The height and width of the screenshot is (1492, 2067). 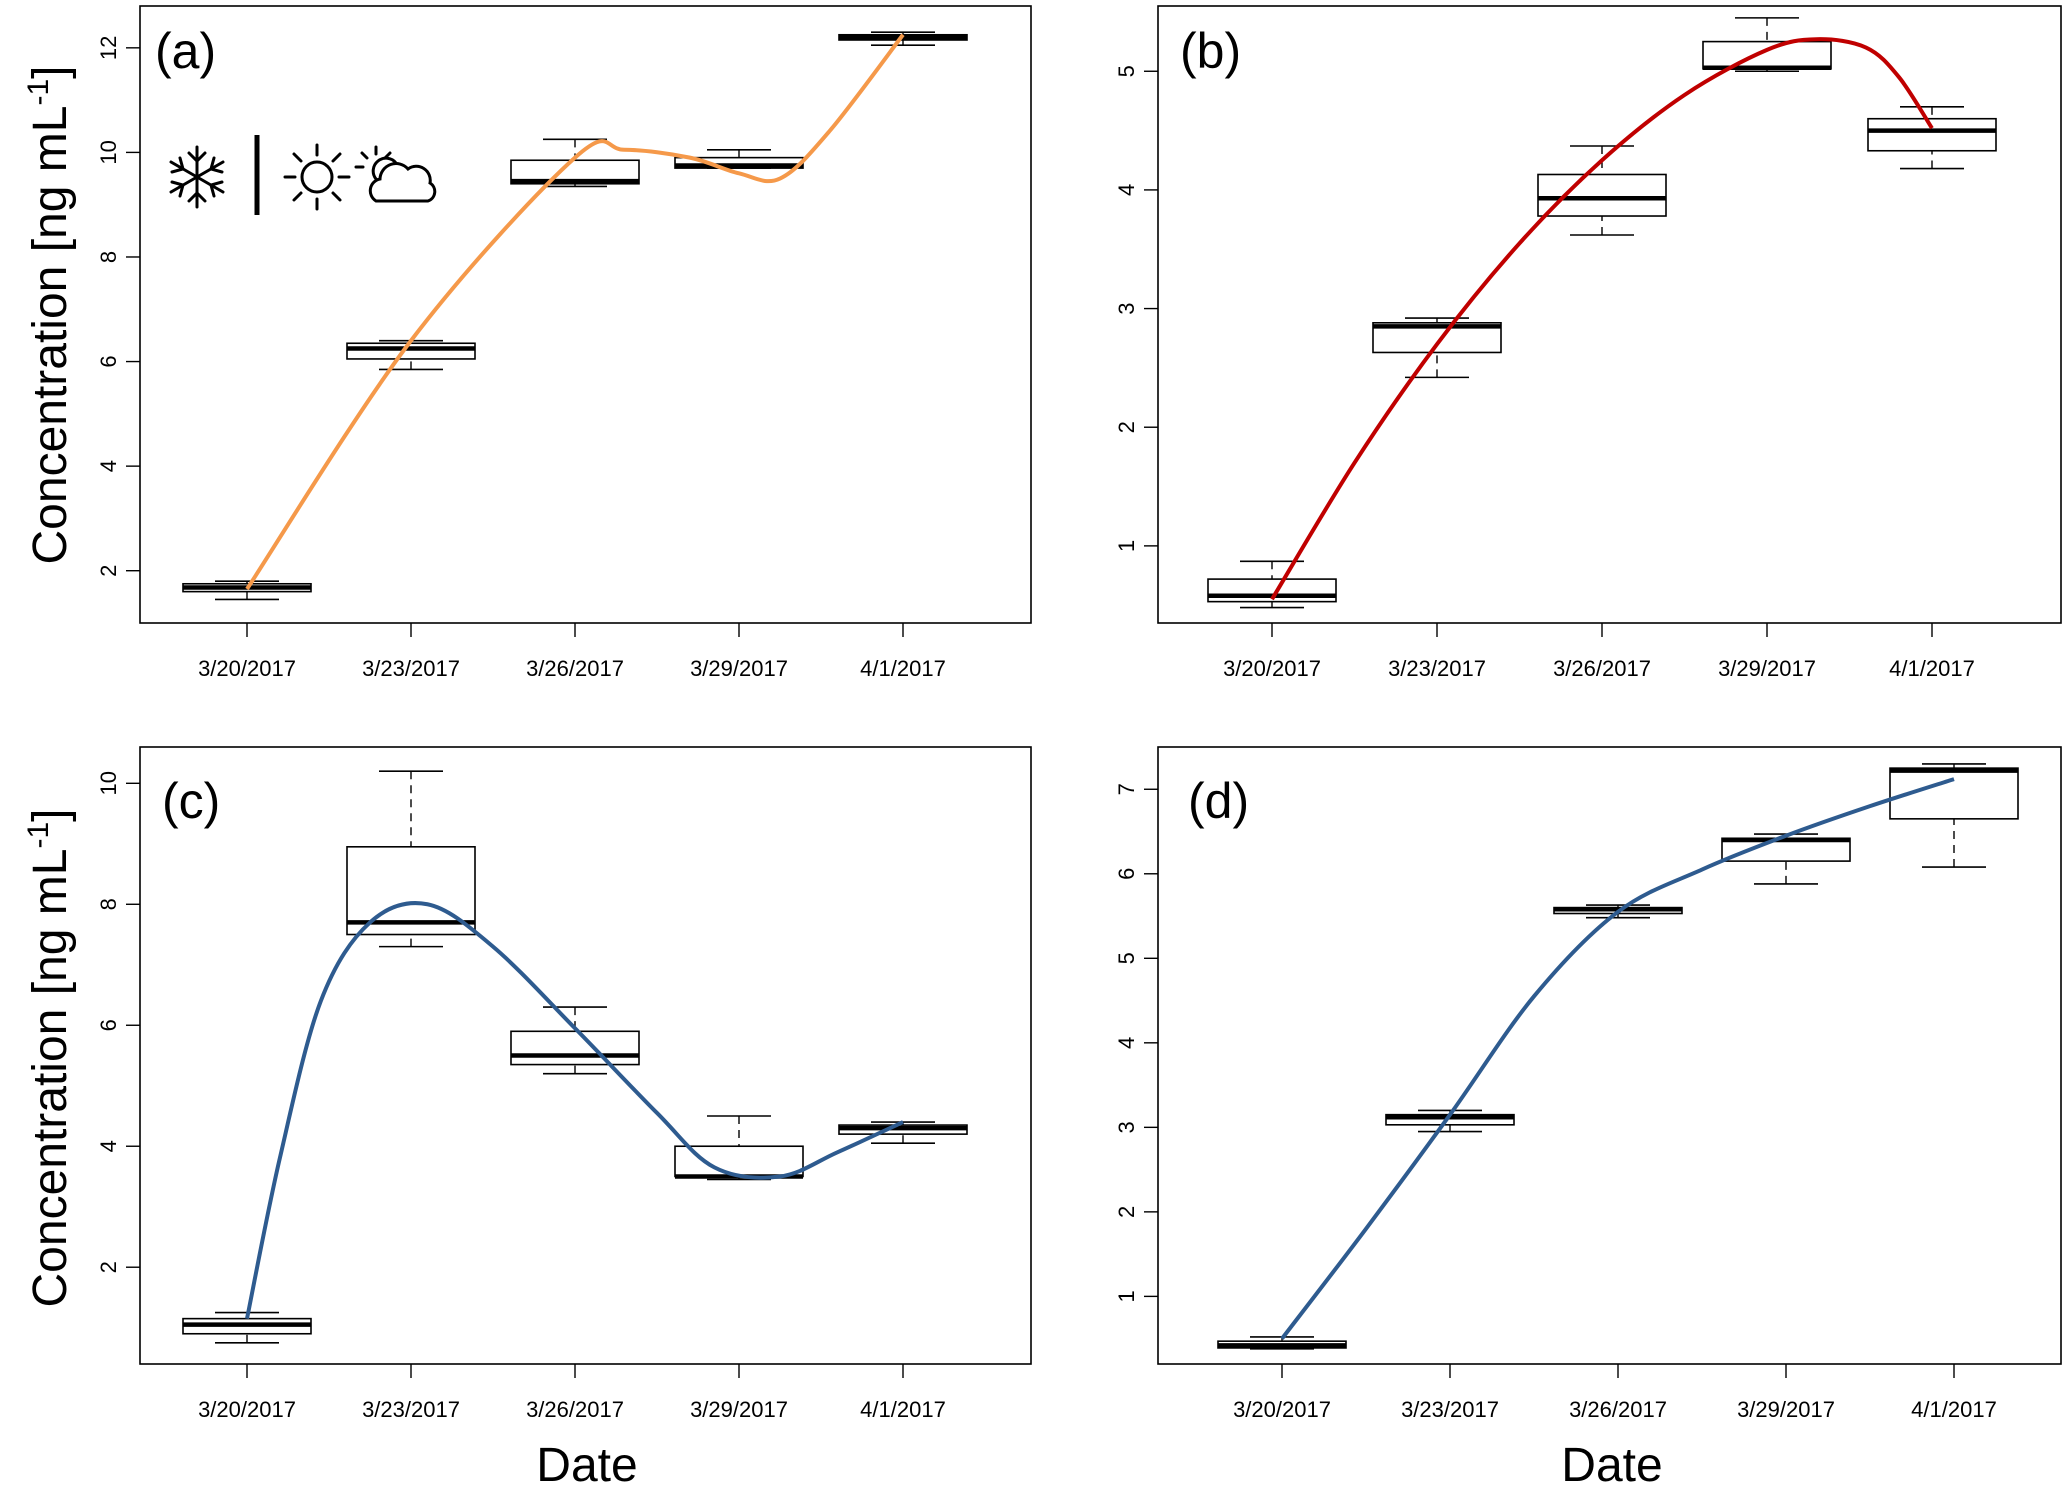 What do you see at coordinates (1218, 801) in the screenshot?
I see `panel-label-d: (d)` at bounding box center [1218, 801].